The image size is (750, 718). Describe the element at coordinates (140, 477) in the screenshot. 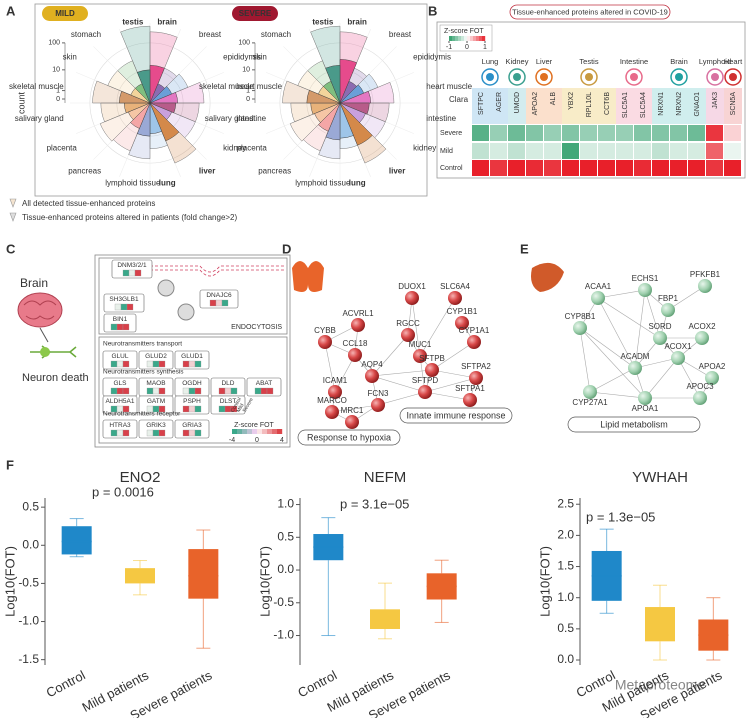

I see `chart-title: ENO2` at that location.